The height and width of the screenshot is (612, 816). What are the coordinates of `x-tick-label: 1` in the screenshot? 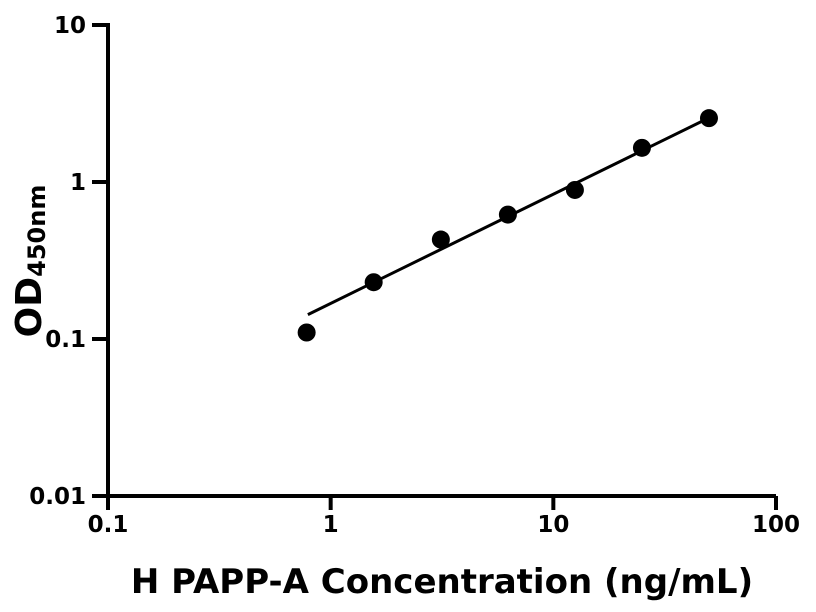 It's located at (331, 525).